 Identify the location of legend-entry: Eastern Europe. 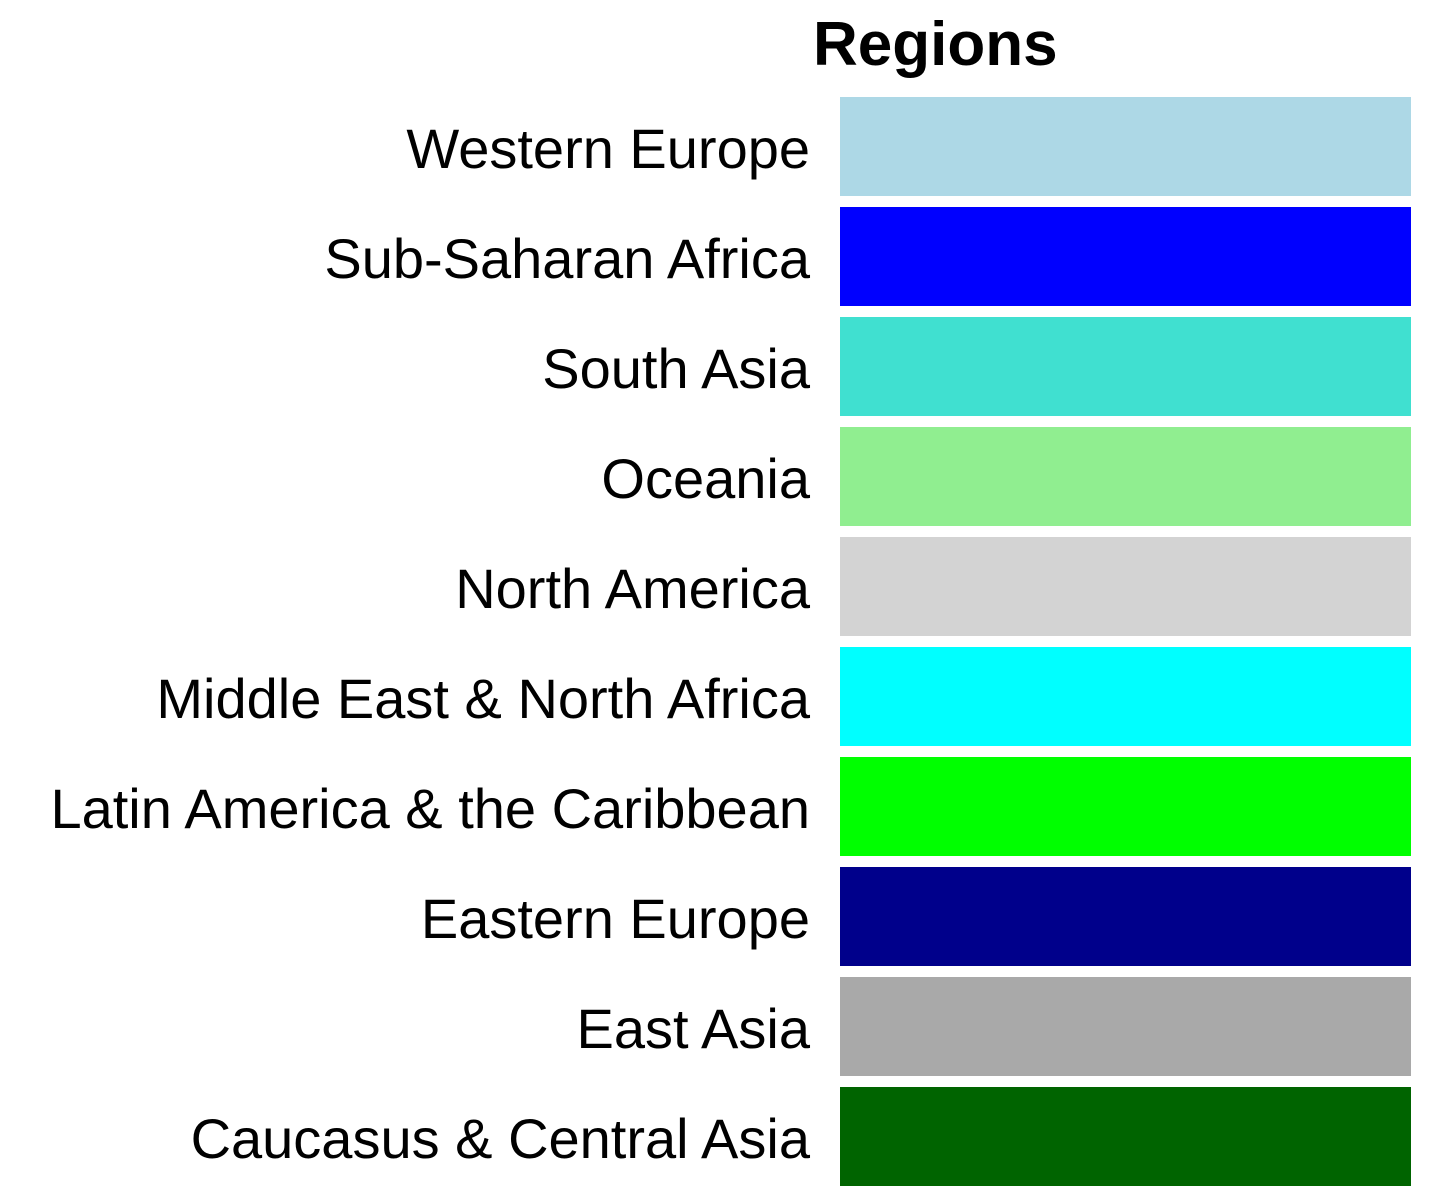
(720, 916).